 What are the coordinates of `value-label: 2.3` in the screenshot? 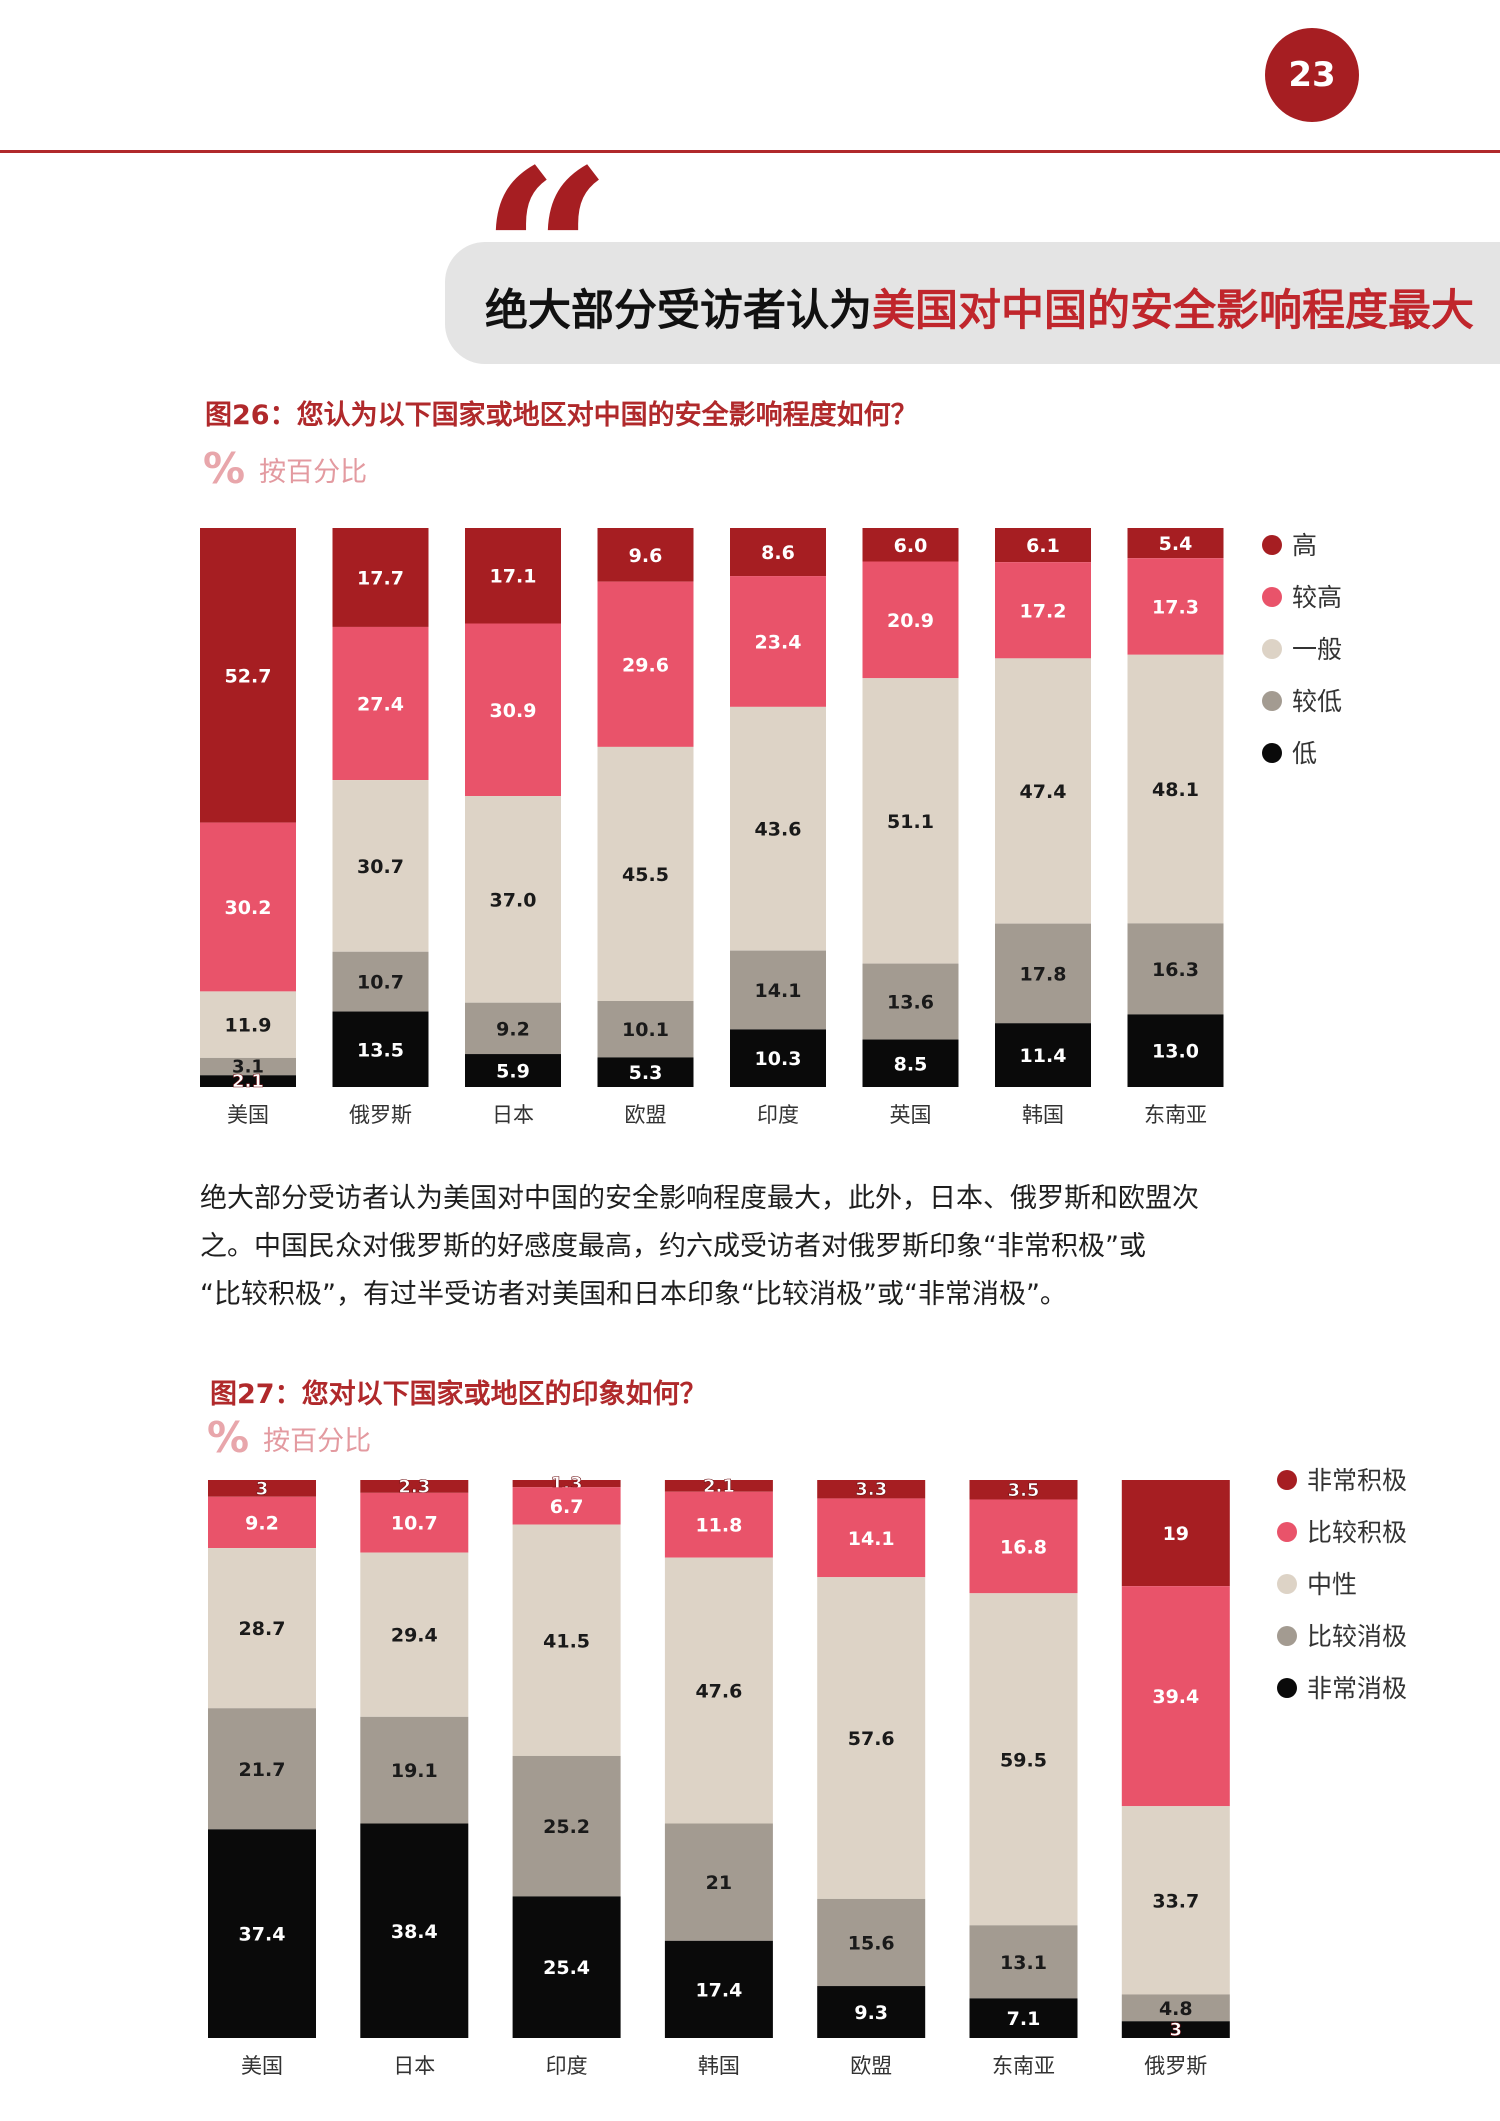 It's located at (414, 1486).